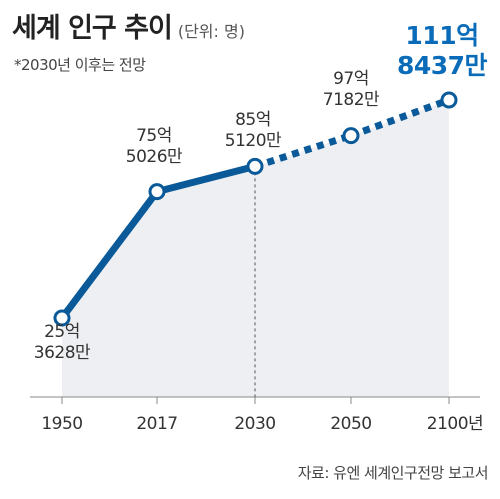  Describe the element at coordinates (156, 424) in the screenshot. I see `x-tick-label: 2017` at that location.